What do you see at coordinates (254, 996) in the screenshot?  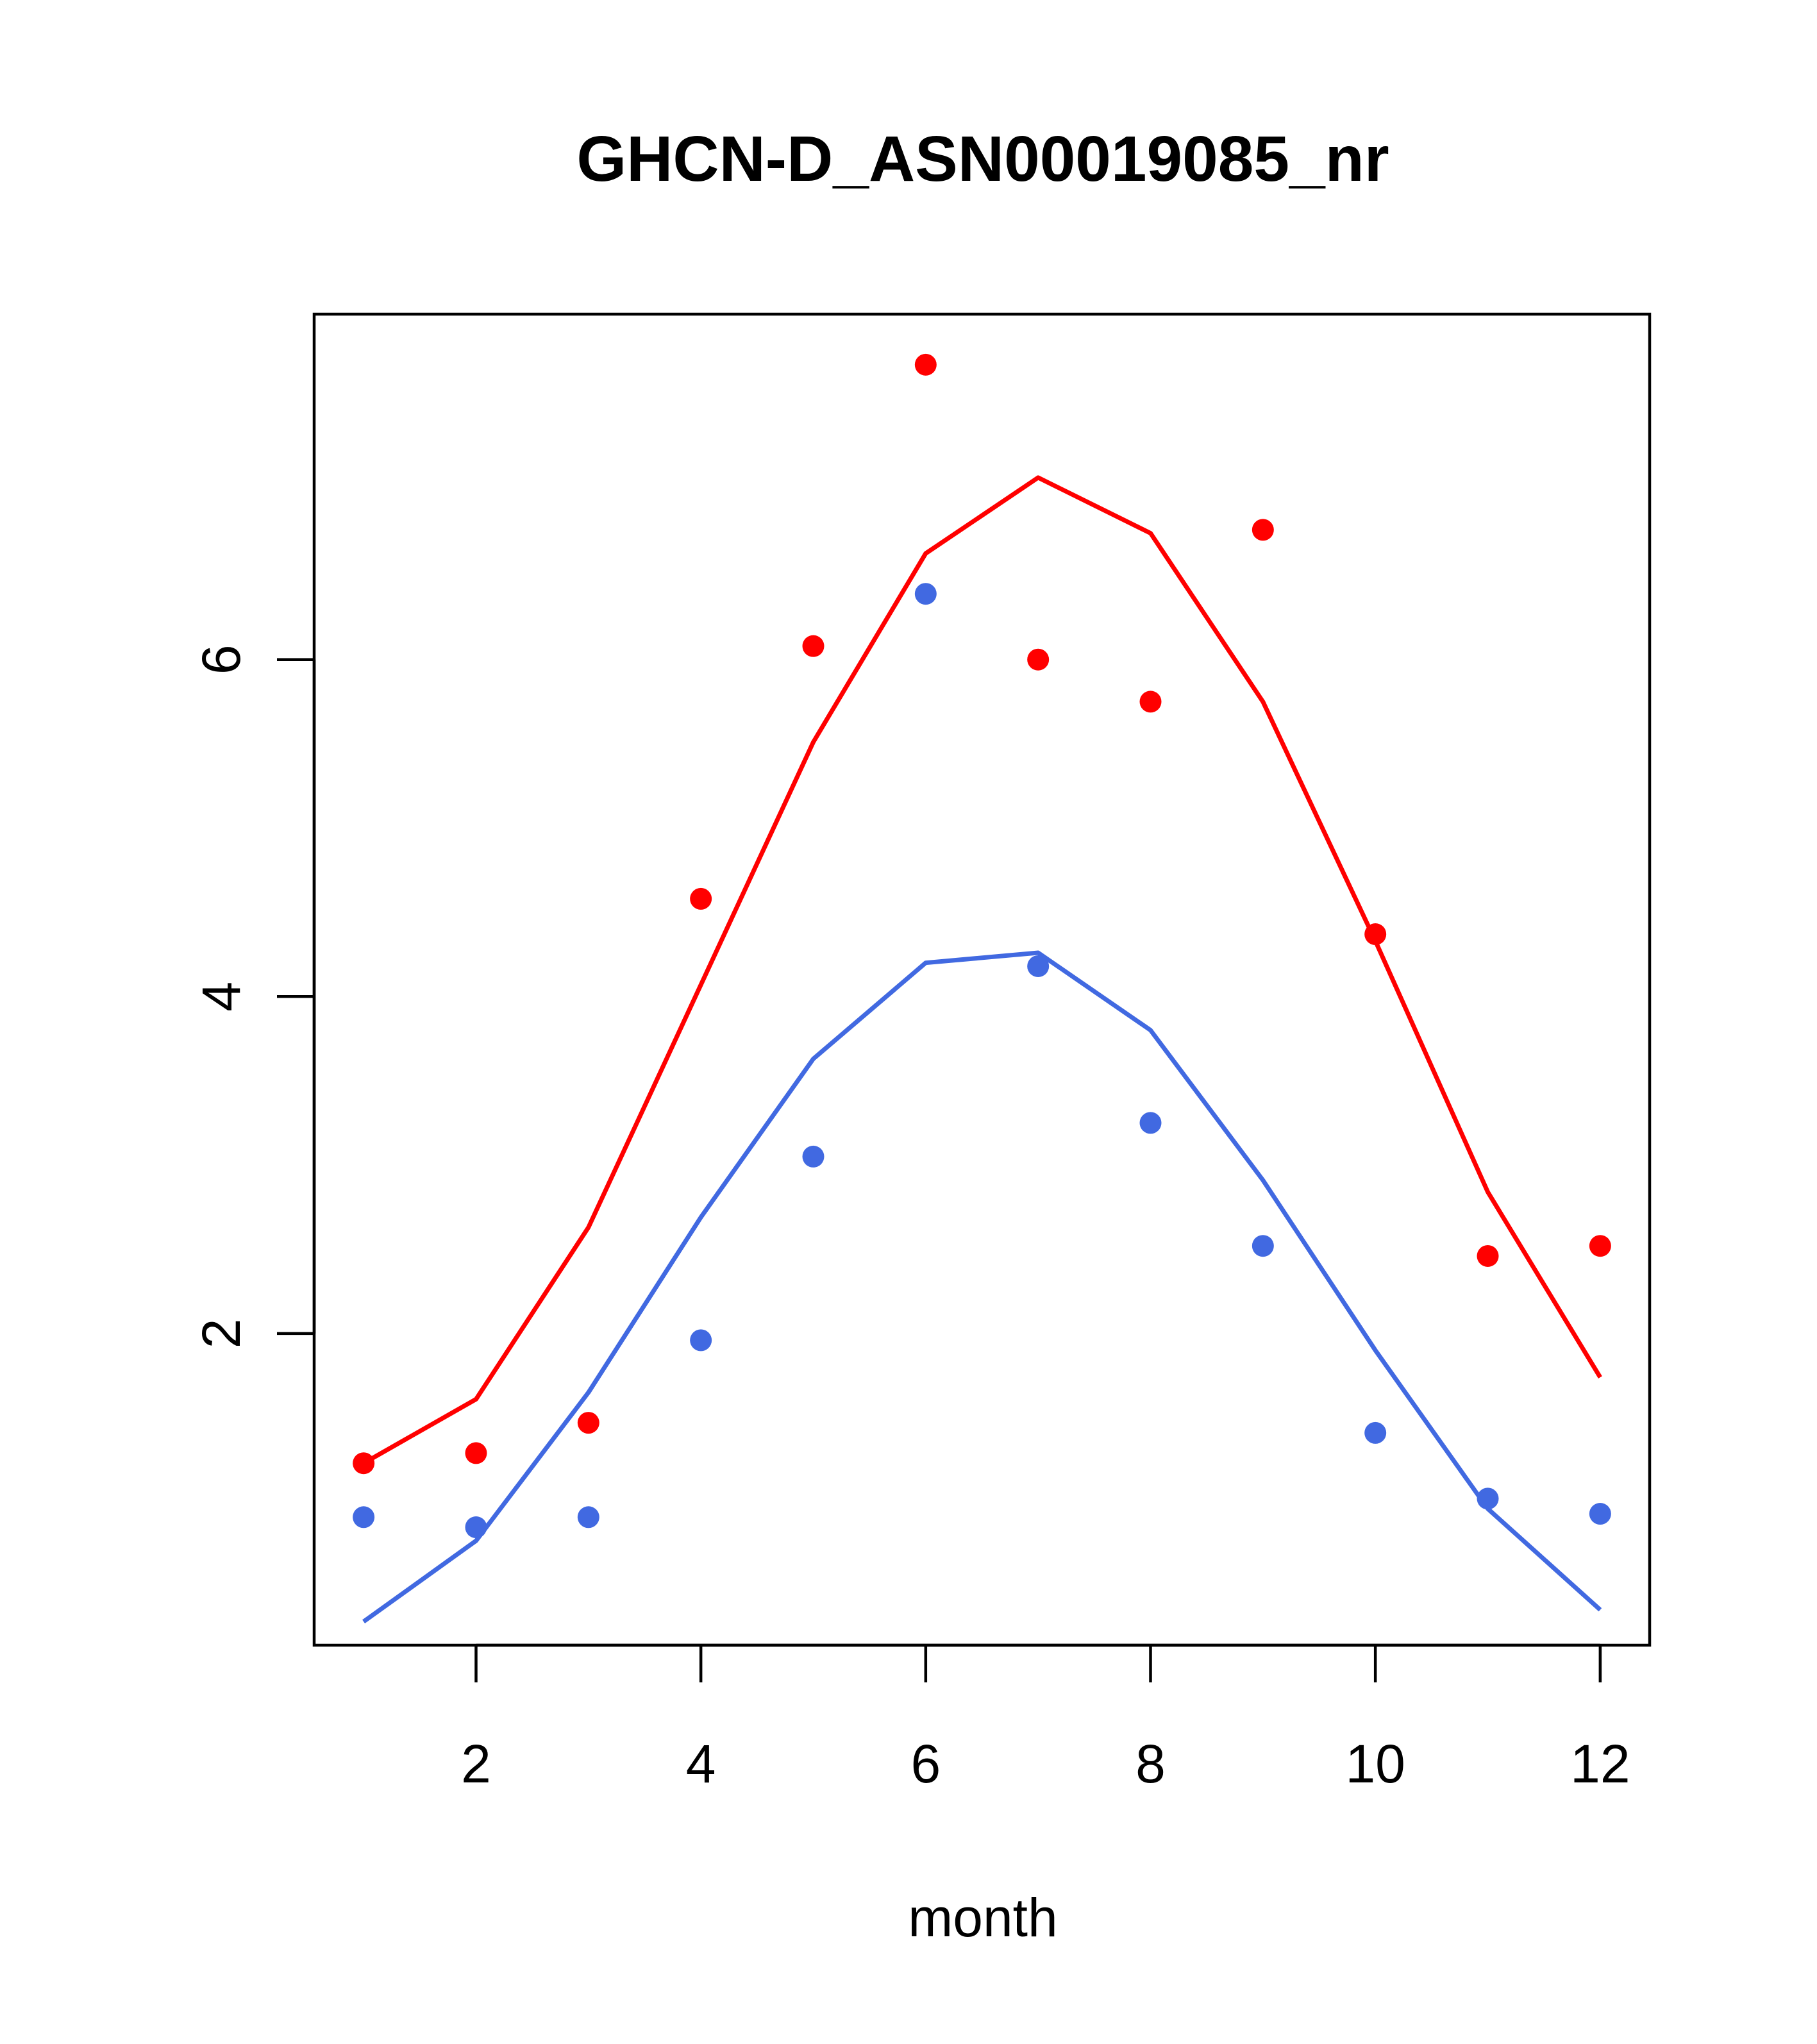 I see `y-axis: 2 4 6` at bounding box center [254, 996].